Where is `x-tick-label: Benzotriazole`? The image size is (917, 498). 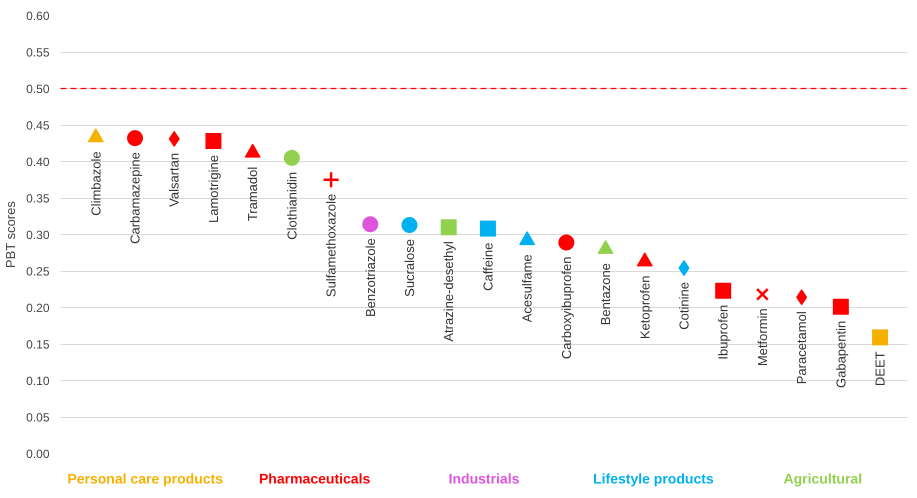 x-tick-label: Benzotriazole is located at coordinates (370, 278).